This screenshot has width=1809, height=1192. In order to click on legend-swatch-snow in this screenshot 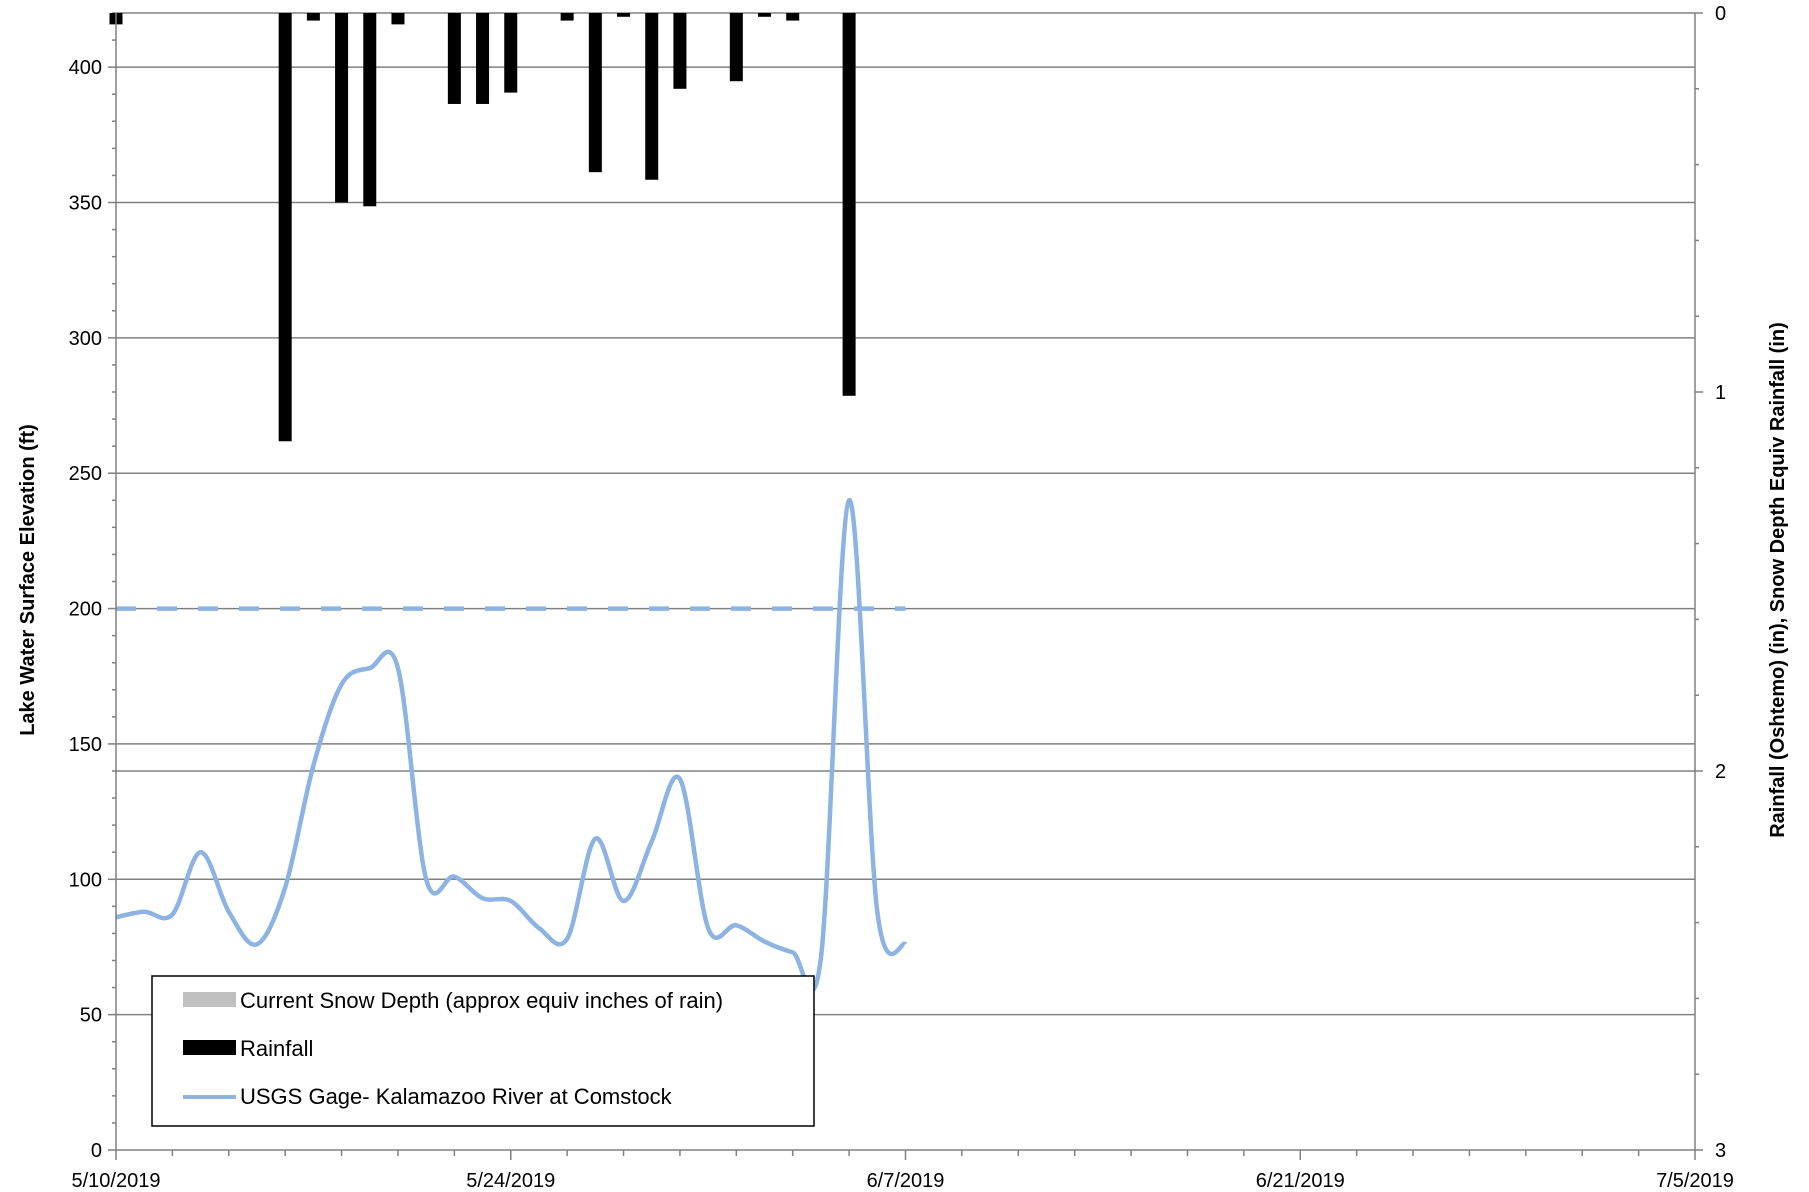, I will do `click(209, 999)`.